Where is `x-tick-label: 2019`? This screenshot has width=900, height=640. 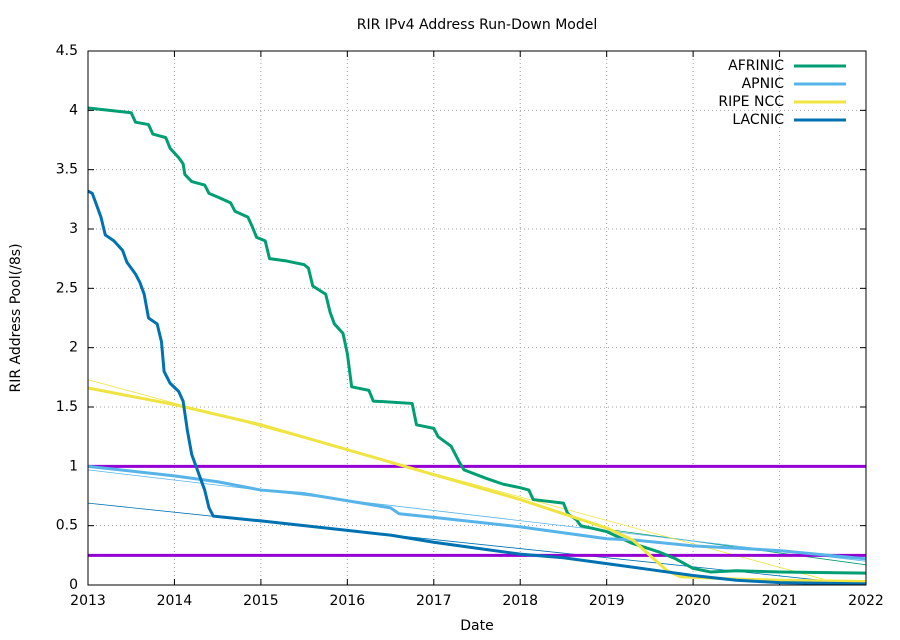
x-tick-label: 2019 is located at coordinates (607, 601).